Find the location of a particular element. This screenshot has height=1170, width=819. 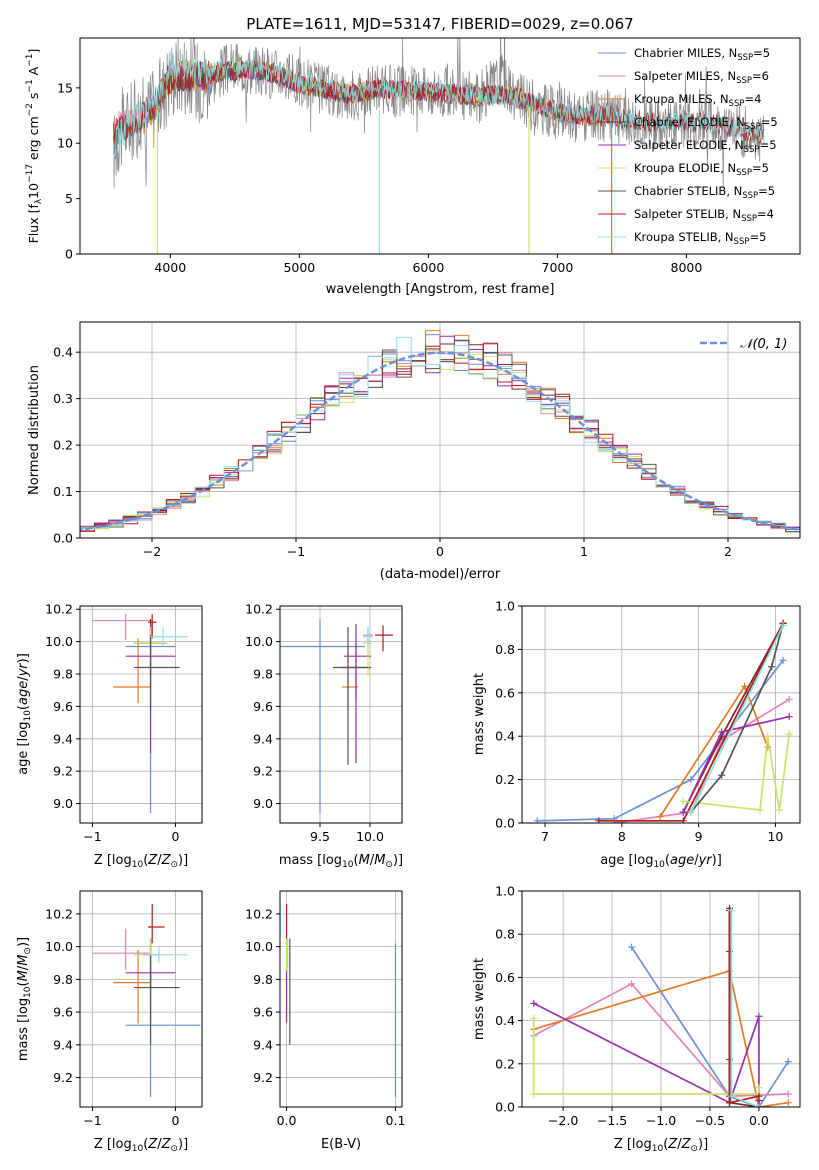

x-tick-label: 7000 is located at coordinates (558, 267).